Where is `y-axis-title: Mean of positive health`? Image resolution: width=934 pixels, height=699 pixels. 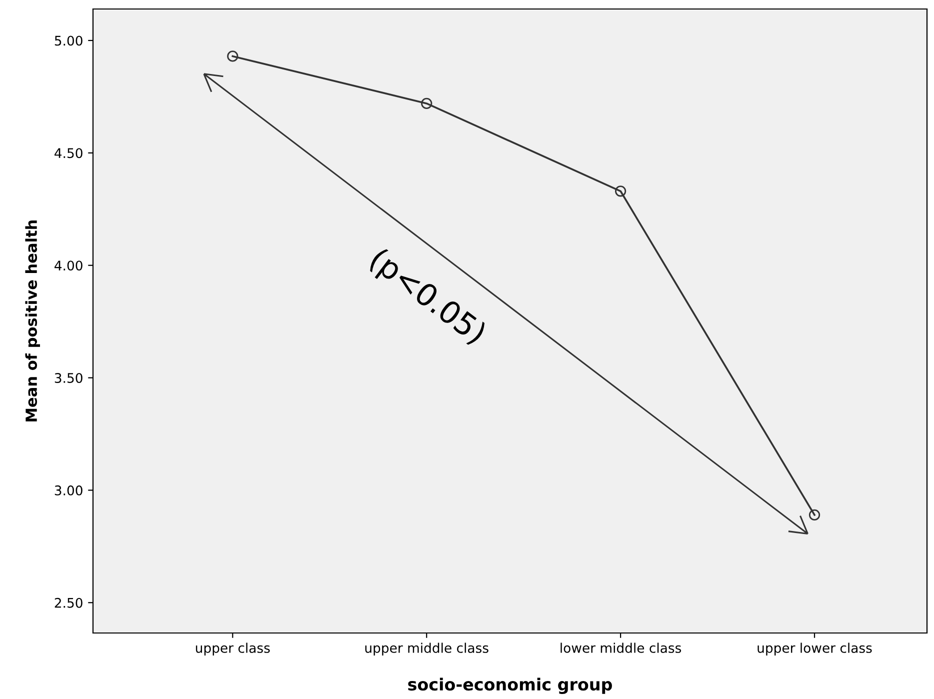
y-axis-title: Mean of positive health is located at coordinates (32, 321).